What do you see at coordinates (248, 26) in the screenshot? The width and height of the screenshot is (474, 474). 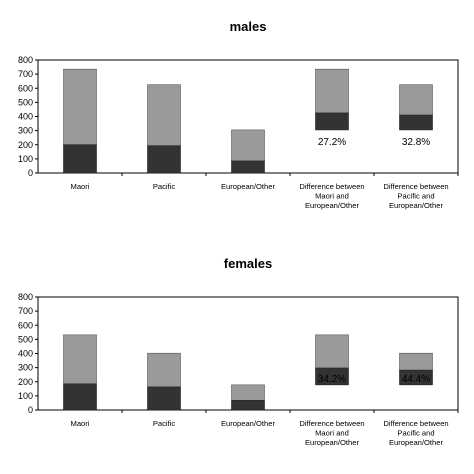 I see `chart-title: males` at bounding box center [248, 26].